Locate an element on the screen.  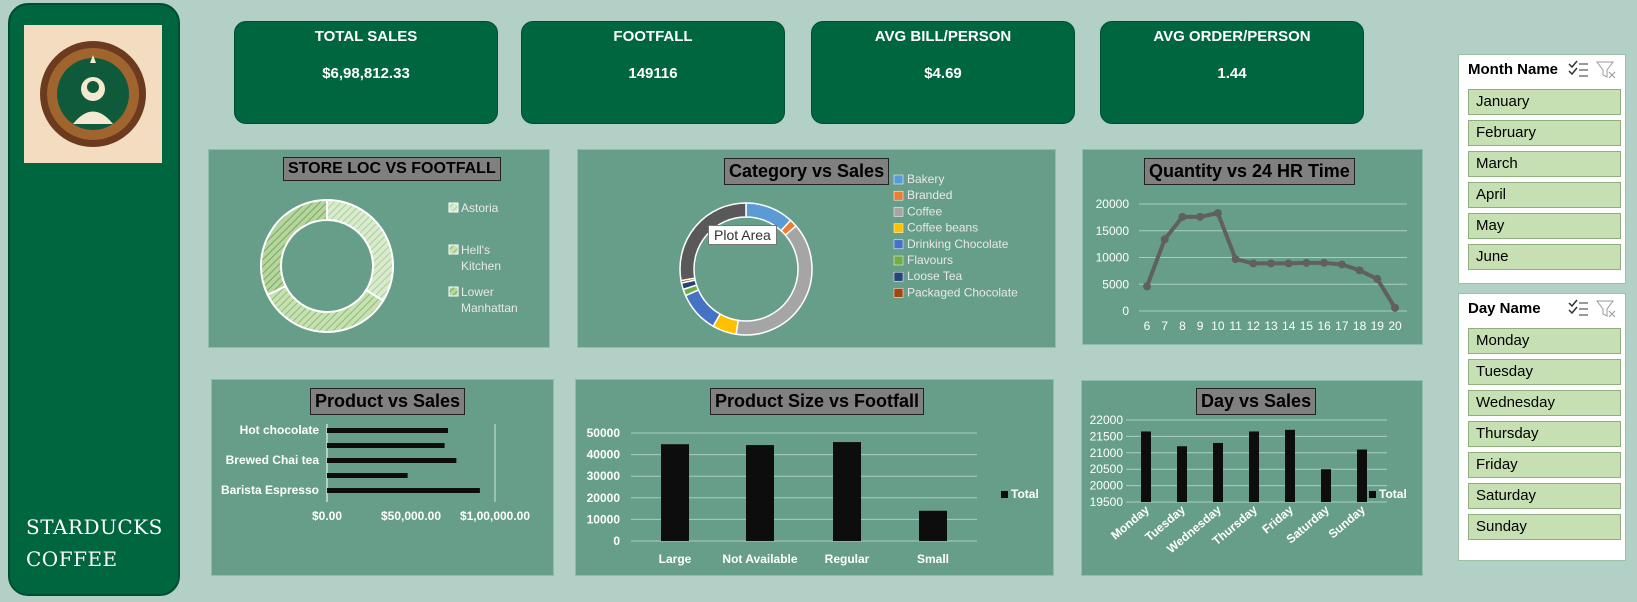
kpi-value: $4.69 is located at coordinates (943, 73).